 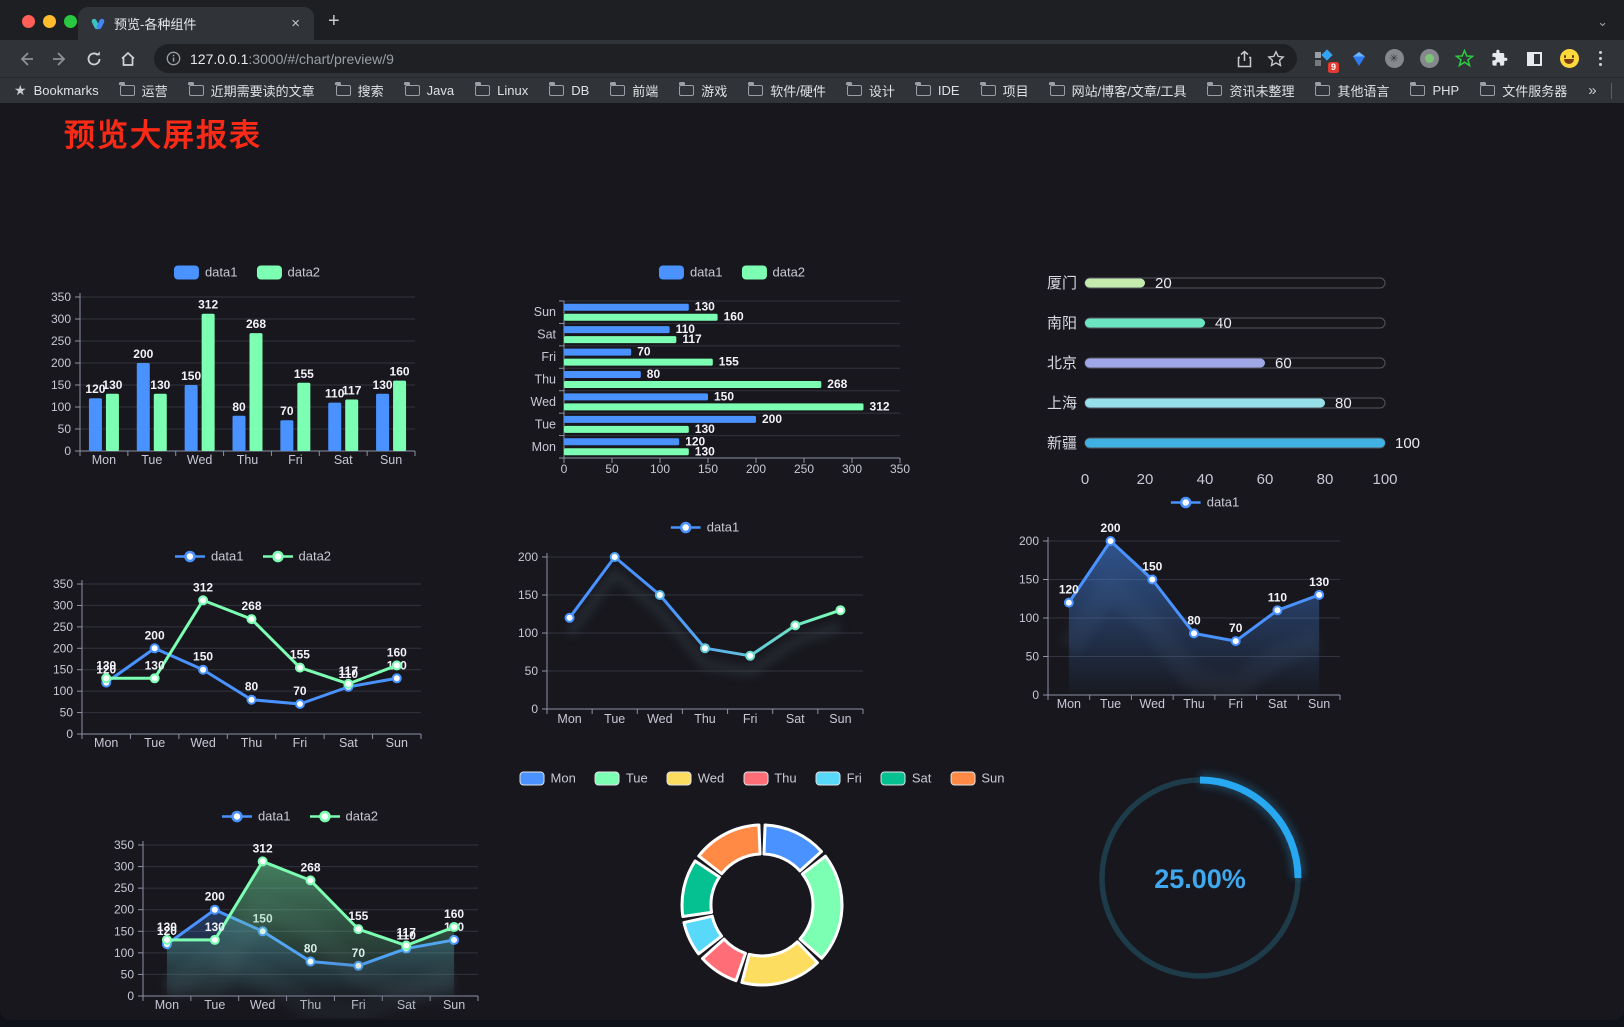 What do you see at coordinates (1343, 403) in the screenshot?
I see `svg-text: 80` at bounding box center [1343, 403].